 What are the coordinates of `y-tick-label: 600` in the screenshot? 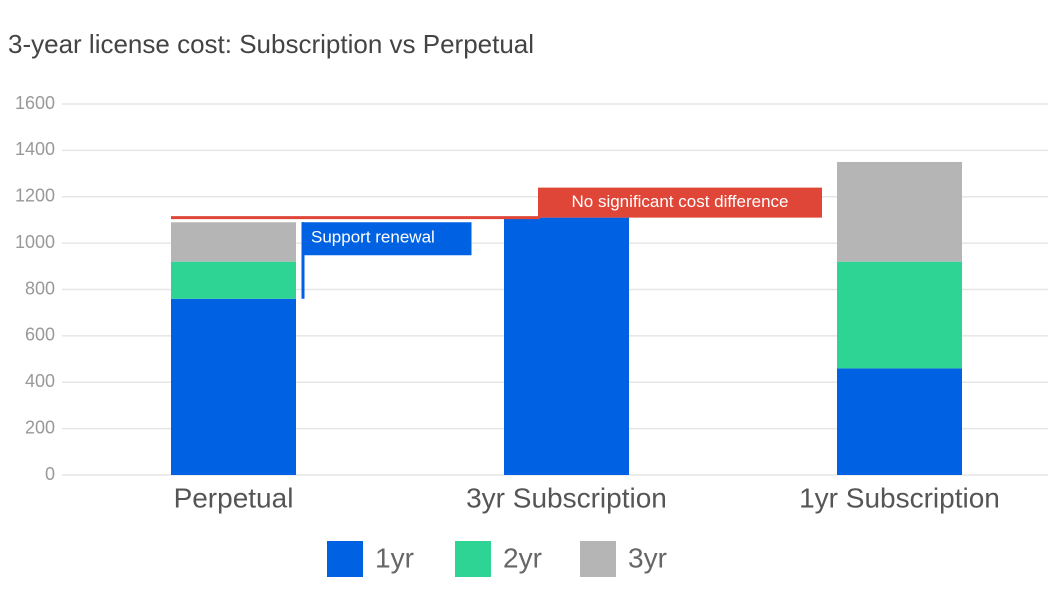 It's located at (40, 335).